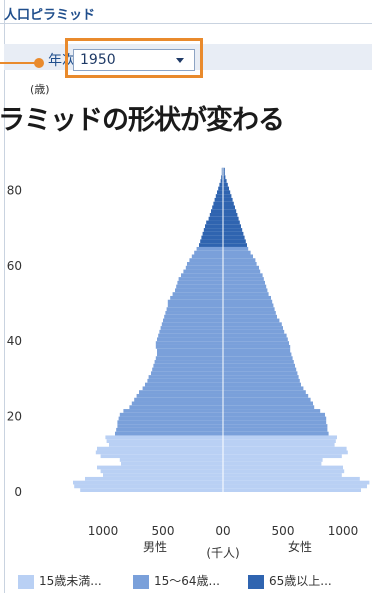 The image size is (372, 593). I want to click on page-title: 人口ピラミッド, so click(50, 15).